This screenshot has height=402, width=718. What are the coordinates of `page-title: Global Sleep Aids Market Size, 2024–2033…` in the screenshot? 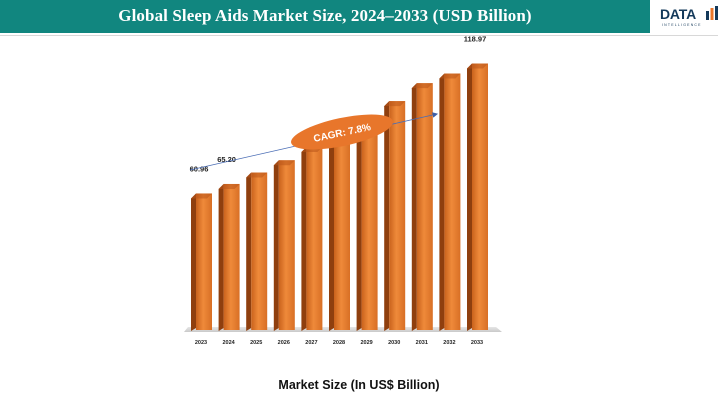 It's located at (325, 15).